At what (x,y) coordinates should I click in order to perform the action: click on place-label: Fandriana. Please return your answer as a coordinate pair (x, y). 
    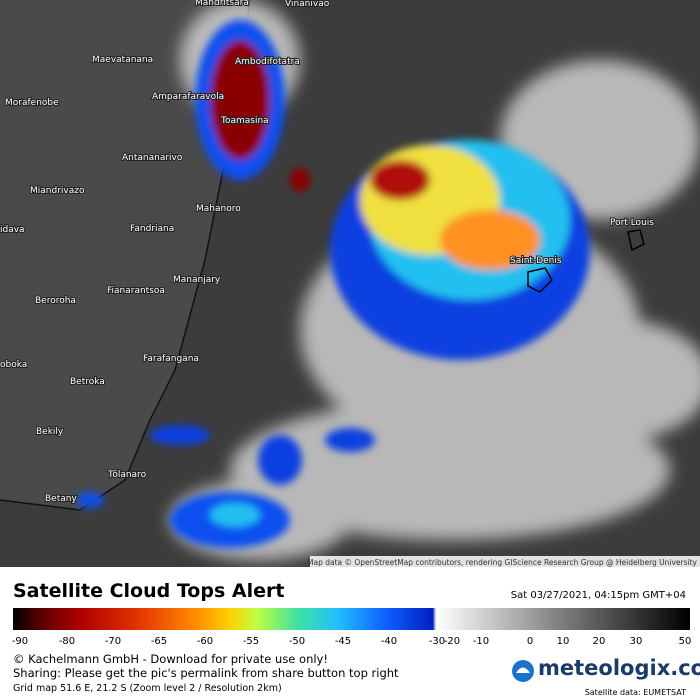
    Looking at the image, I should click on (152, 229).